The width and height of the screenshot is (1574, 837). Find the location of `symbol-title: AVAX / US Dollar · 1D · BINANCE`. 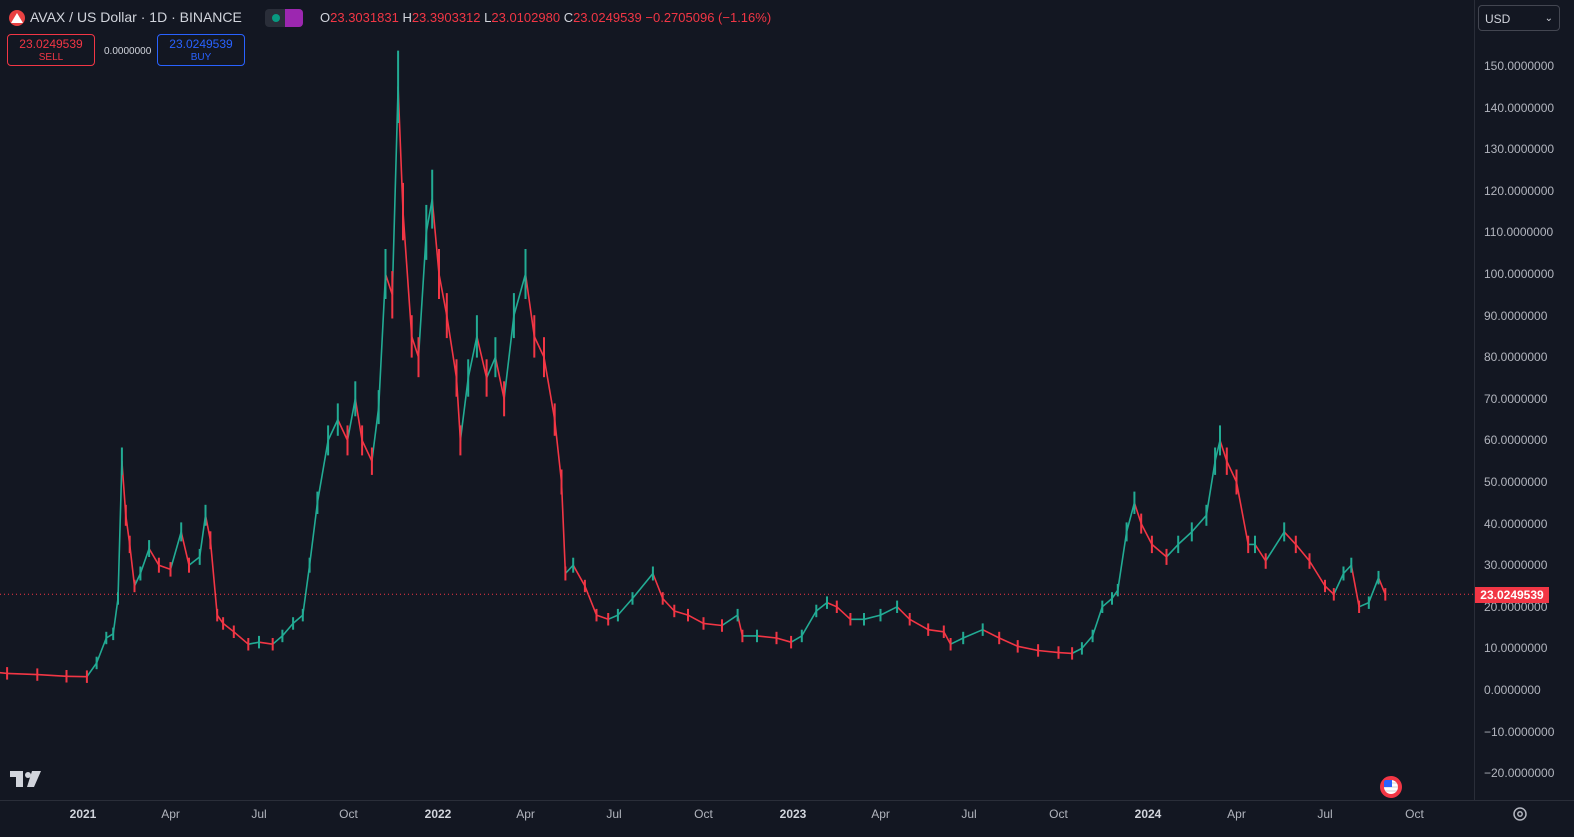

symbol-title: AVAX / US Dollar · 1D · BINANCE is located at coordinates (136, 17).